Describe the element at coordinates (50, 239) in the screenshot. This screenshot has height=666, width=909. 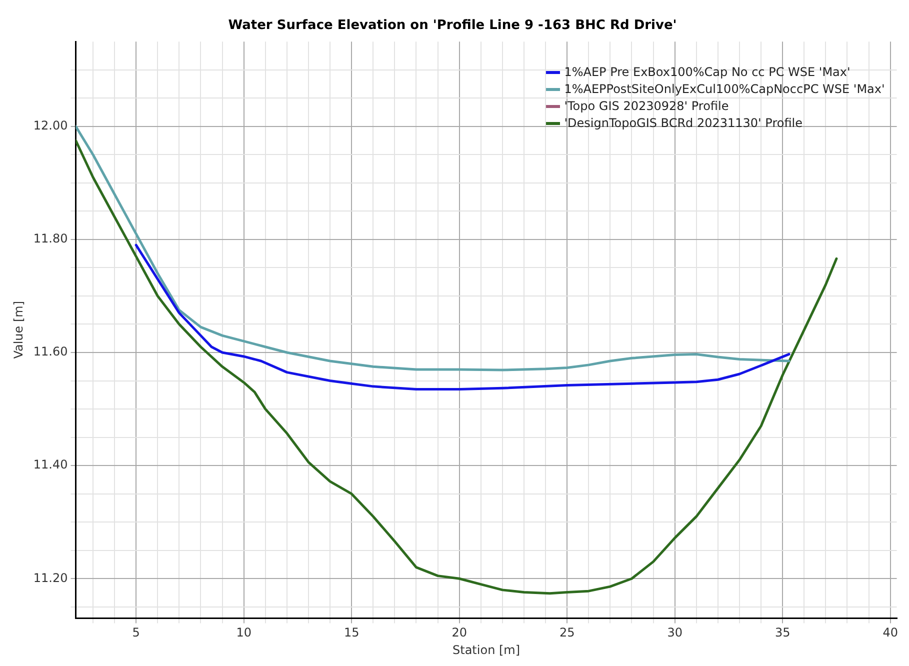
I see `y-tick-label: 11.80` at that location.